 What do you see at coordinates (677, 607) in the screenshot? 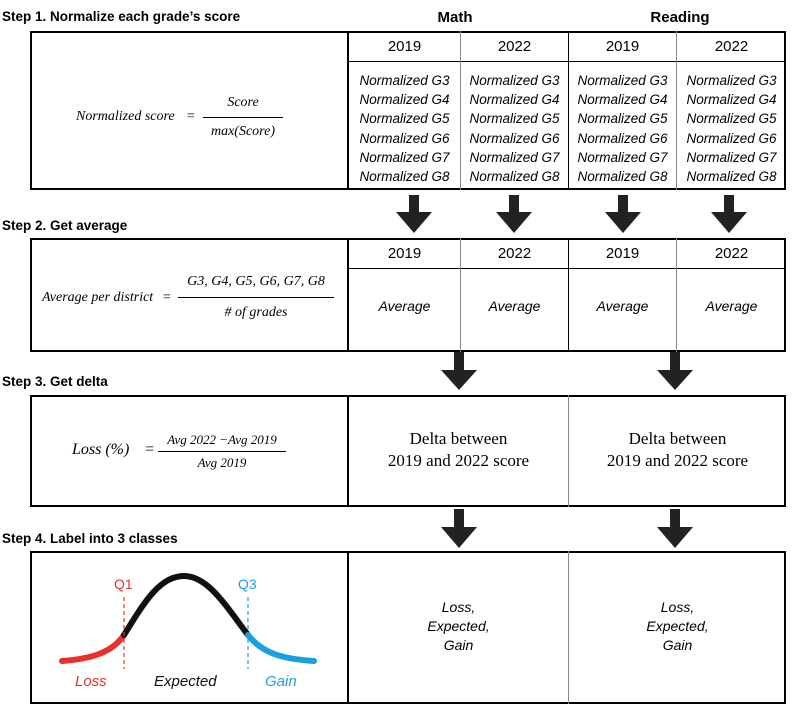
I see `class-line: Loss,` at bounding box center [677, 607].